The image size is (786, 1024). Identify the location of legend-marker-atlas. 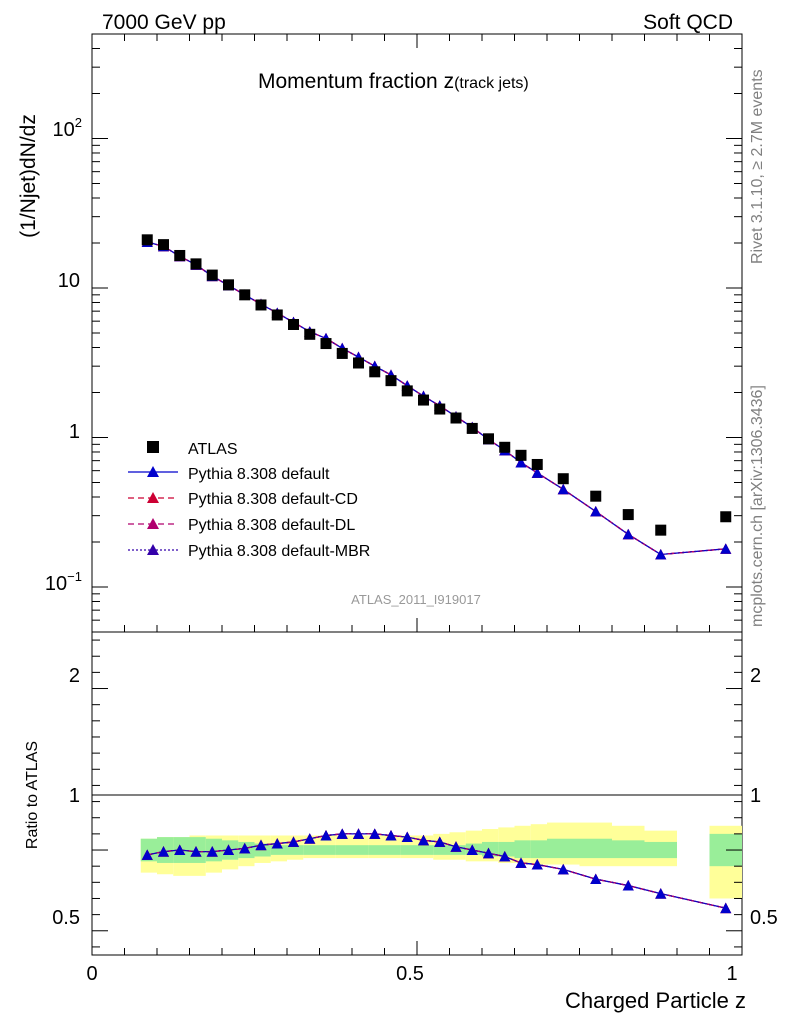
(153, 447).